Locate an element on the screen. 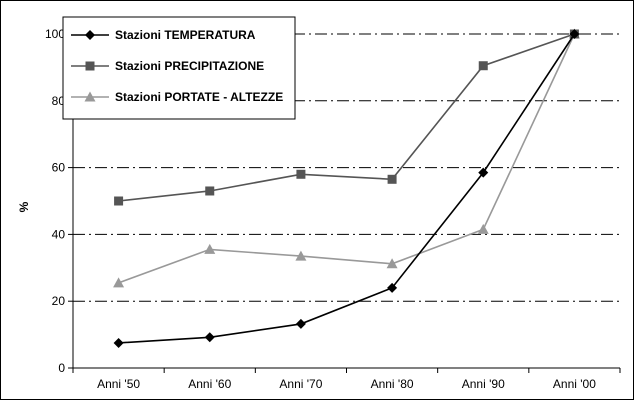 The width and height of the screenshot is (634, 400). y-tick-label: 40 is located at coordinates (59, 234).